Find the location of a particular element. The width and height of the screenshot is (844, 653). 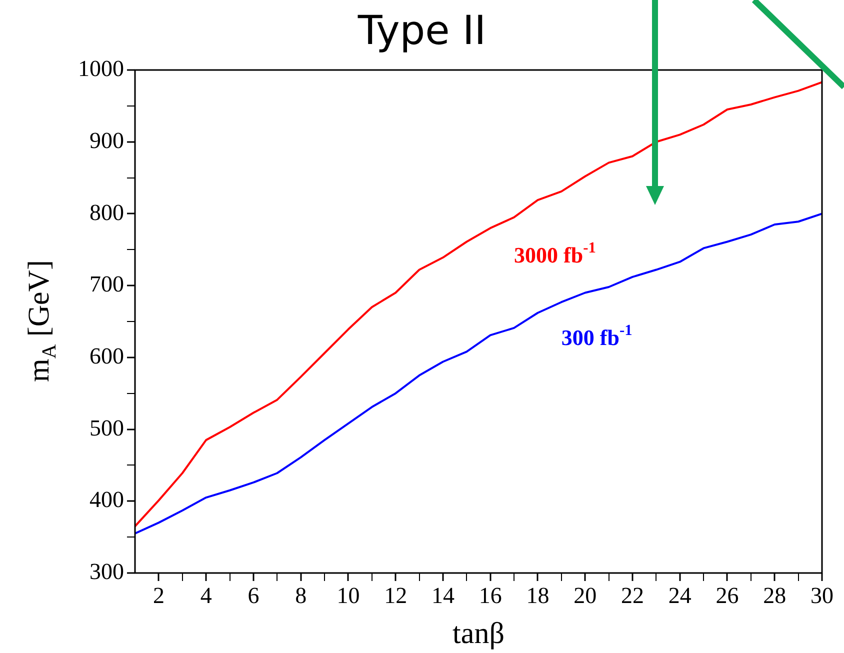

x-tick-label: 2 is located at coordinates (158, 595).